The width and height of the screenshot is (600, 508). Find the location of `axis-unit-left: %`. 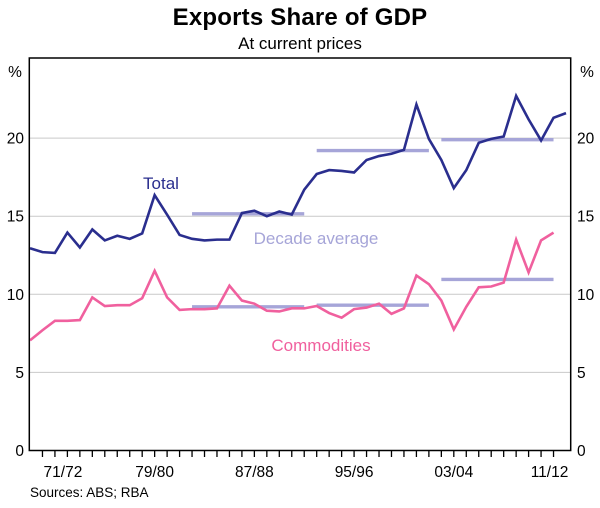

axis-unit-left: % is located at coordinates (15, 72).